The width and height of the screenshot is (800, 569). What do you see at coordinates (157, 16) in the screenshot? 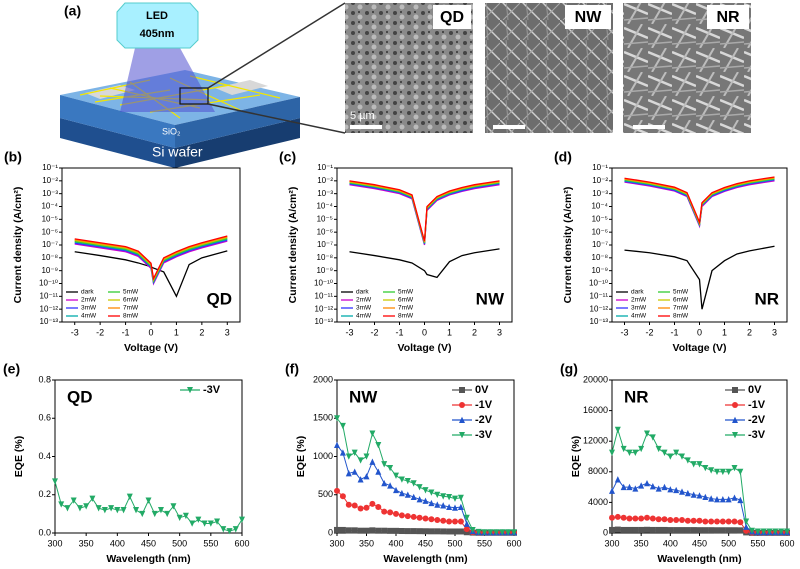
I see `led-label: LED` at bounding box center [157, 16].